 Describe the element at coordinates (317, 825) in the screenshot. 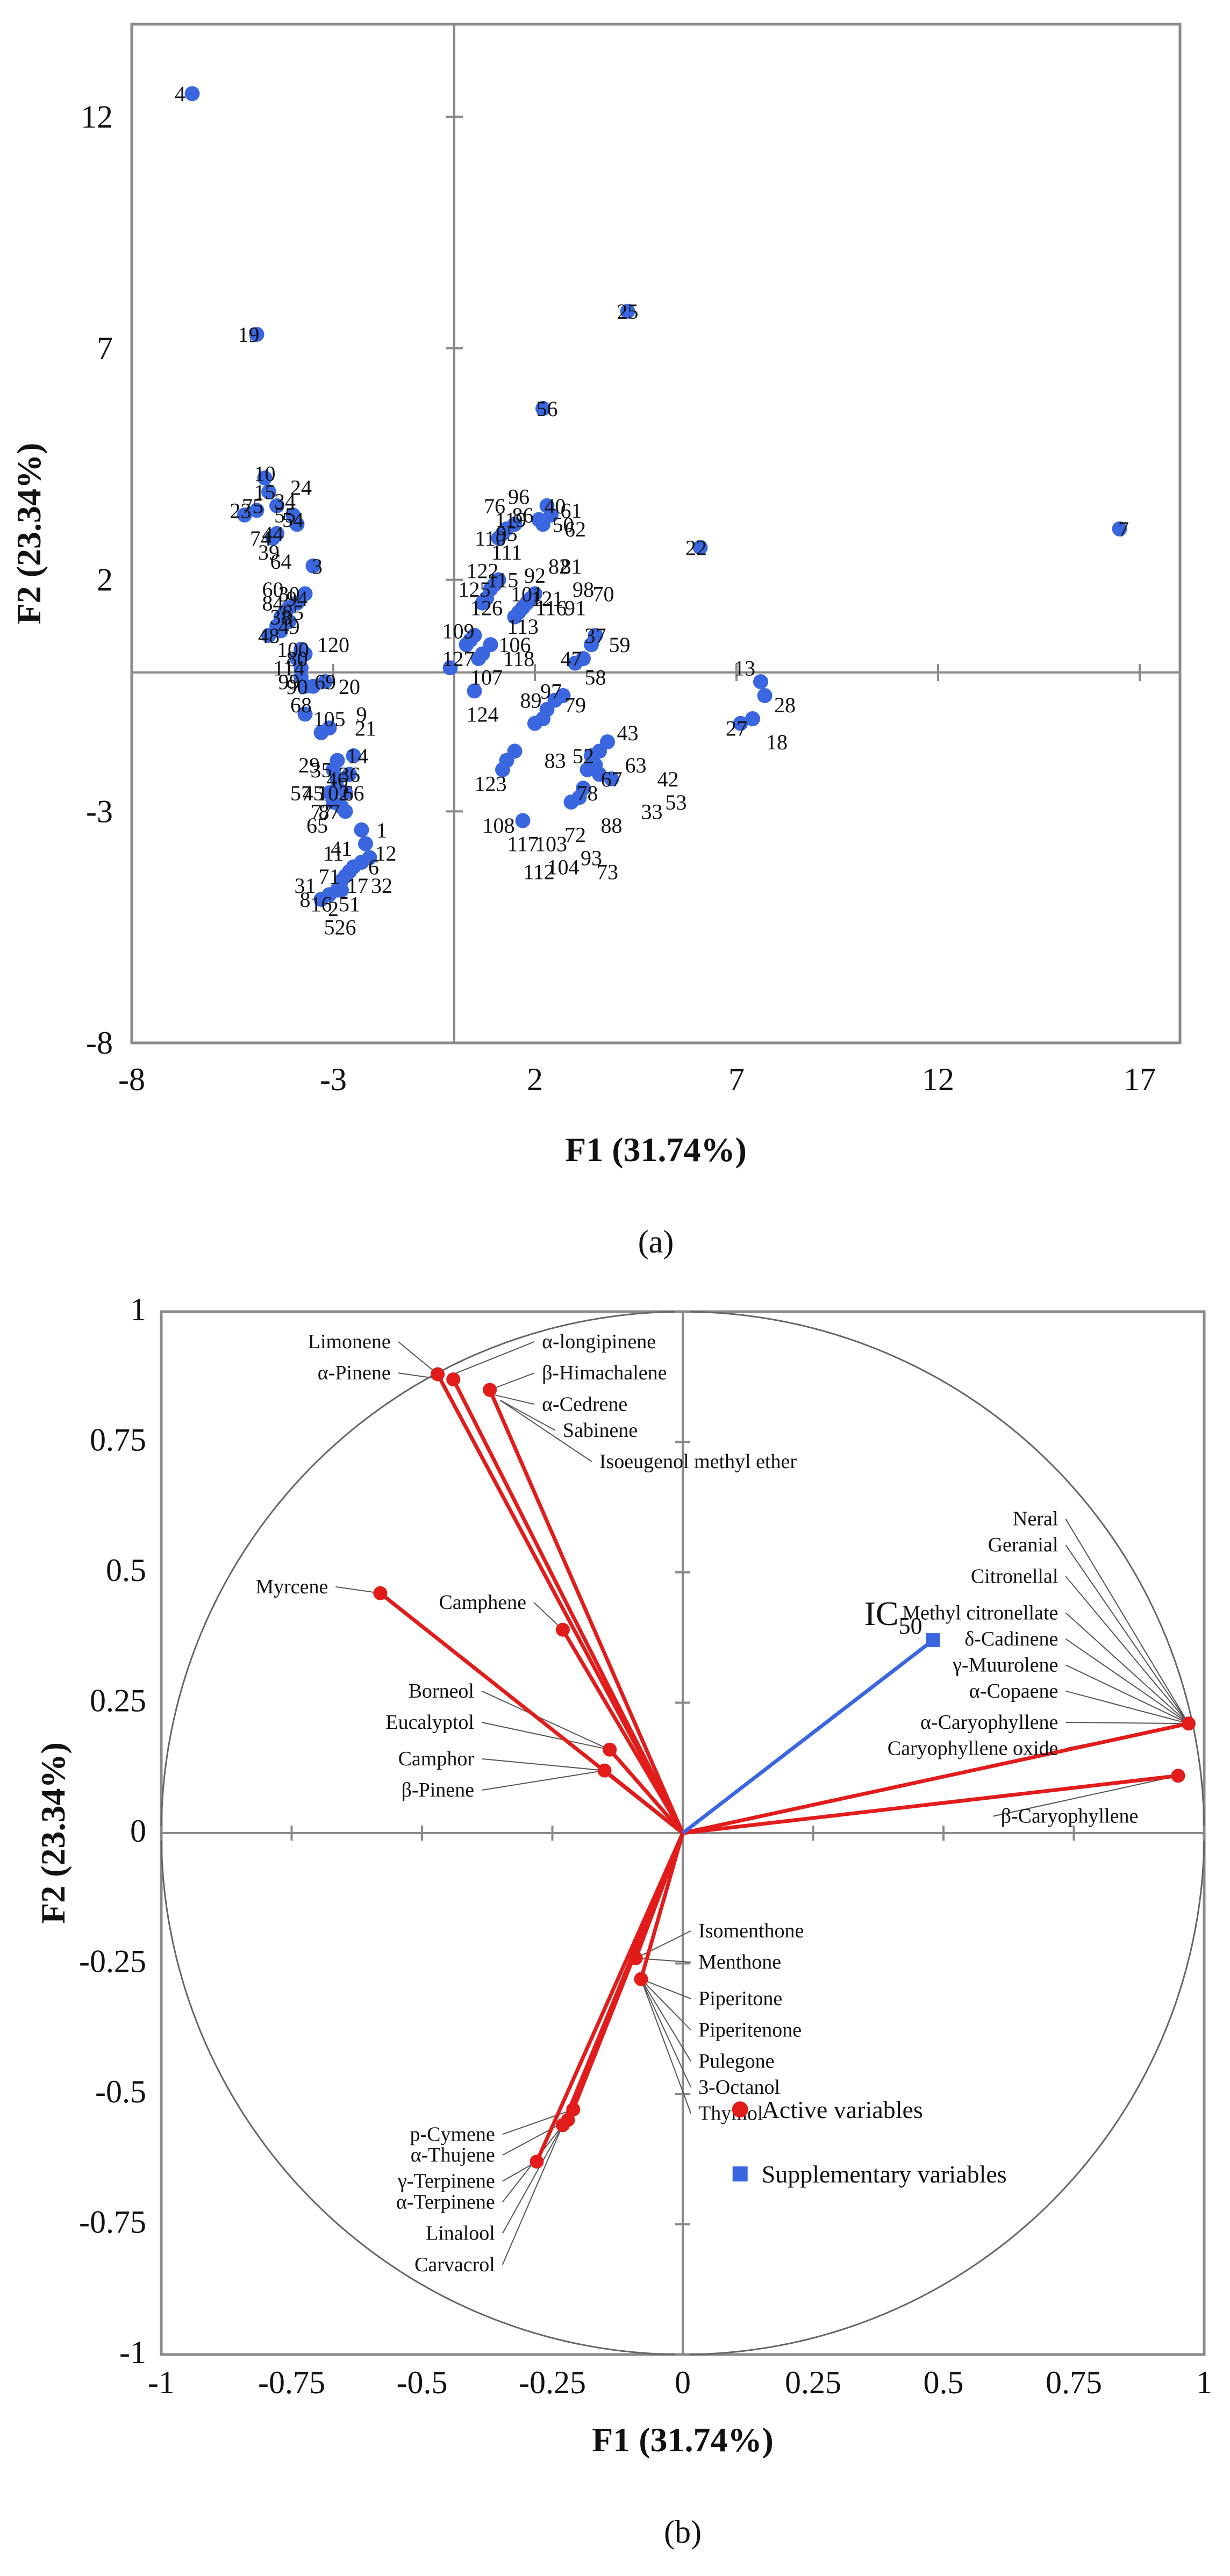

I see `point-label: 65` at that location.